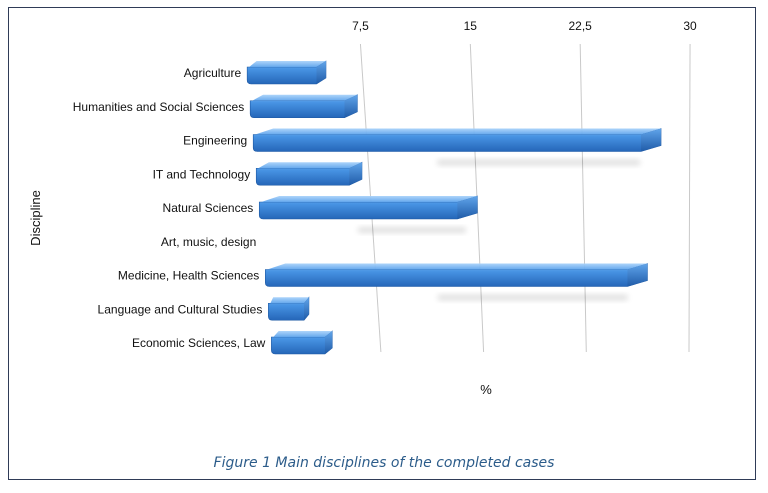 The width and height of the screenshot is (768, 493). Describe the element at coordinates (581, 26) in the screenshot. I see `x-tick-label: 22,5` at that location.